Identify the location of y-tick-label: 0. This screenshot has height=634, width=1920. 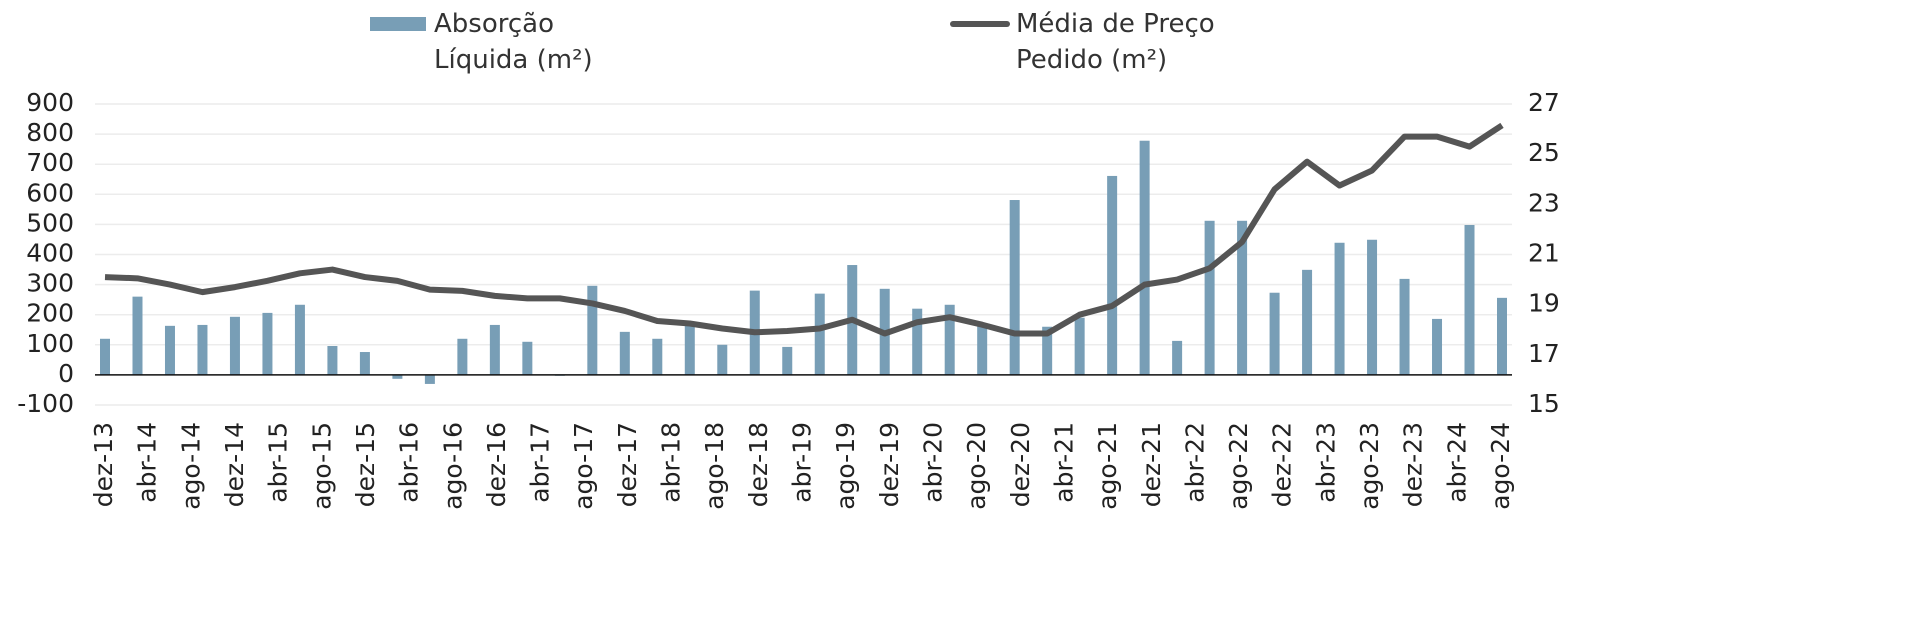
(66, 373).